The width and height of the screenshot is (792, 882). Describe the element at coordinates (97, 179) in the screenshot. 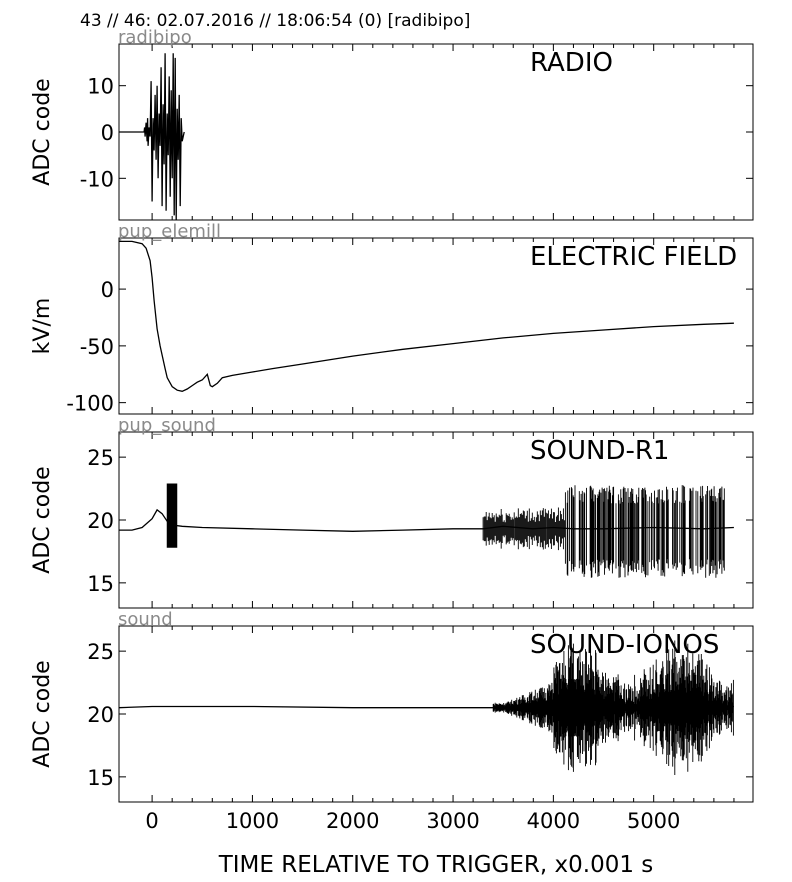

I see `y-tick-label: -10` at that location.